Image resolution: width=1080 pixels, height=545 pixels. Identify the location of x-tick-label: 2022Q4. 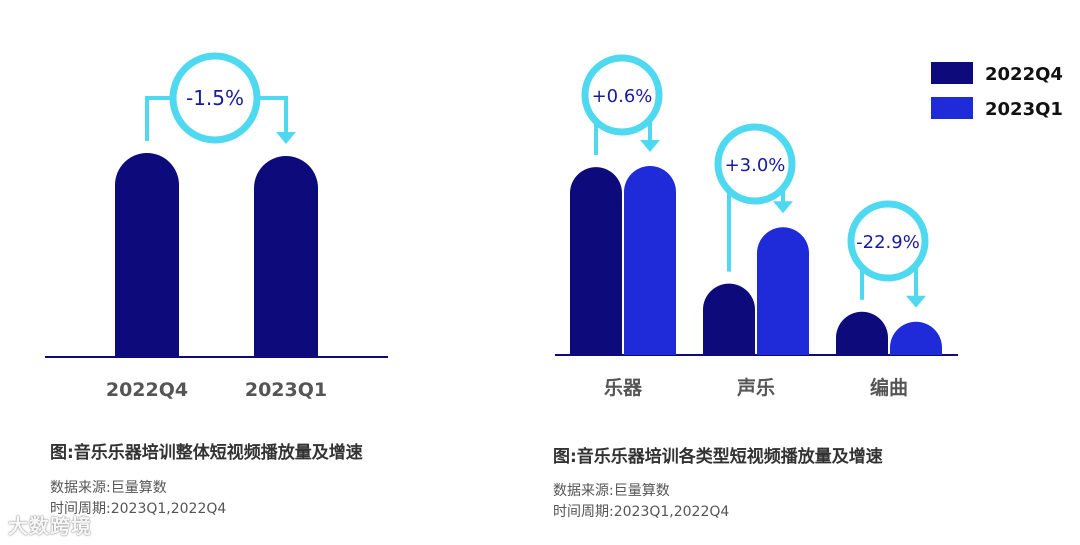
(147, 390).